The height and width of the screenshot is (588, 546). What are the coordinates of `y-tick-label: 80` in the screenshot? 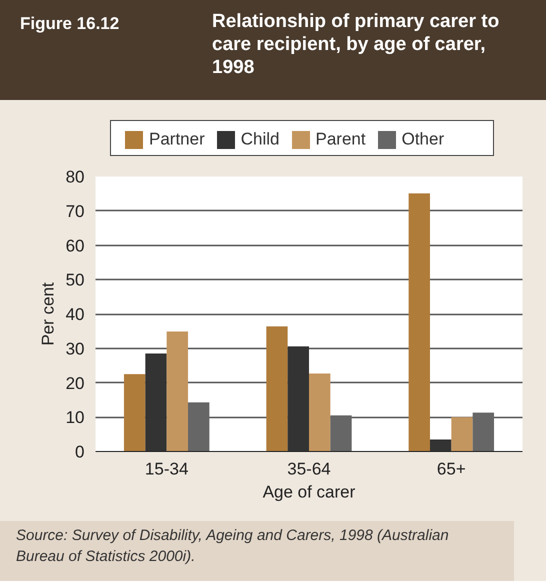 It's located at (75, 177).